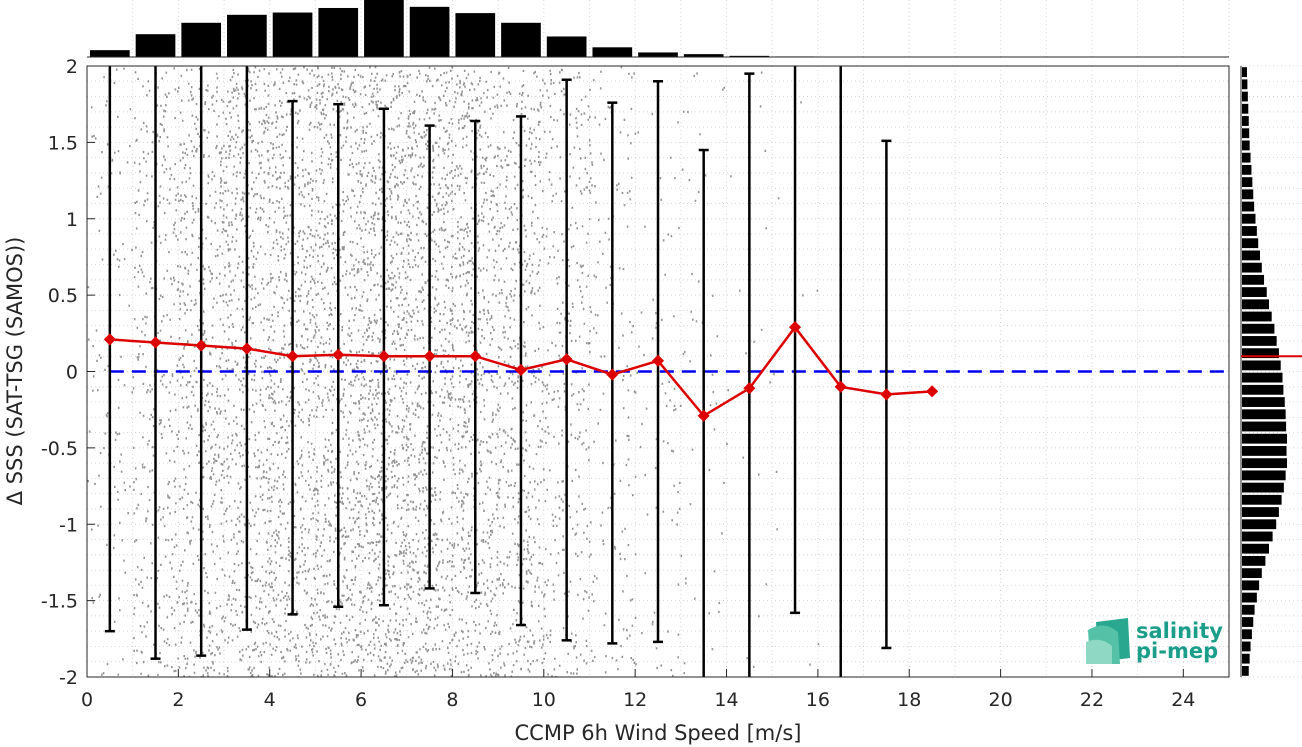 The height and width of the screenshot is (747, 1302). I want to click on right-histogram-panel, so click(1271, 371).